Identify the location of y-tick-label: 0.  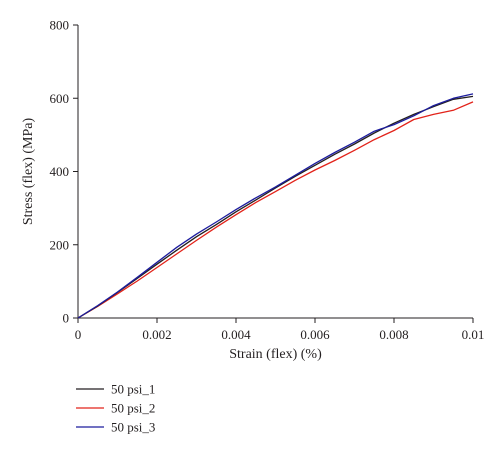
(66, 318).